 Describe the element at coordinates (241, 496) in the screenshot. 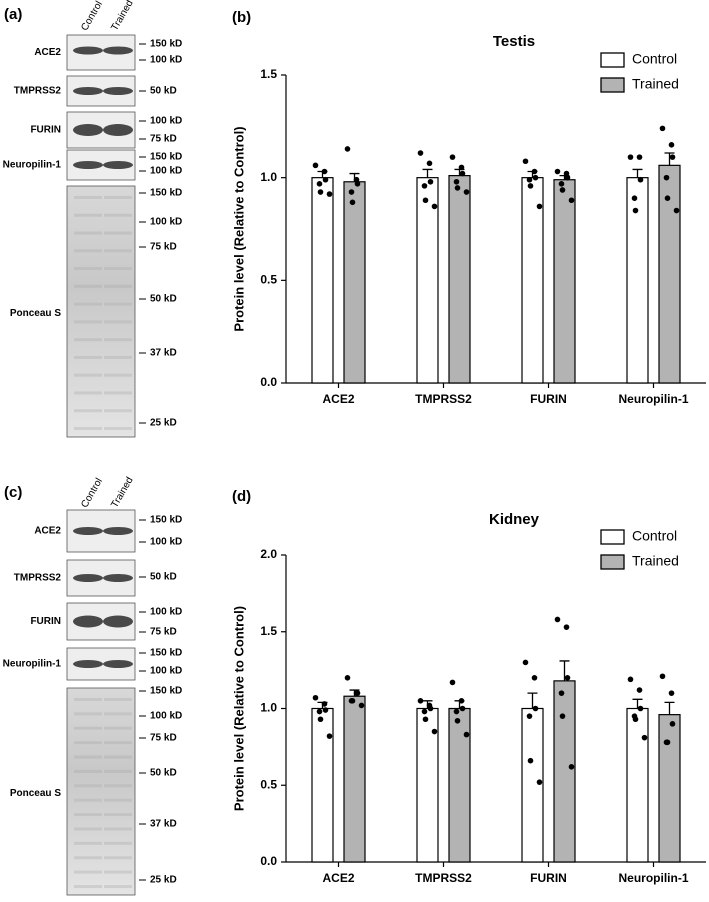

I see `panel-label: (d)` at that location.